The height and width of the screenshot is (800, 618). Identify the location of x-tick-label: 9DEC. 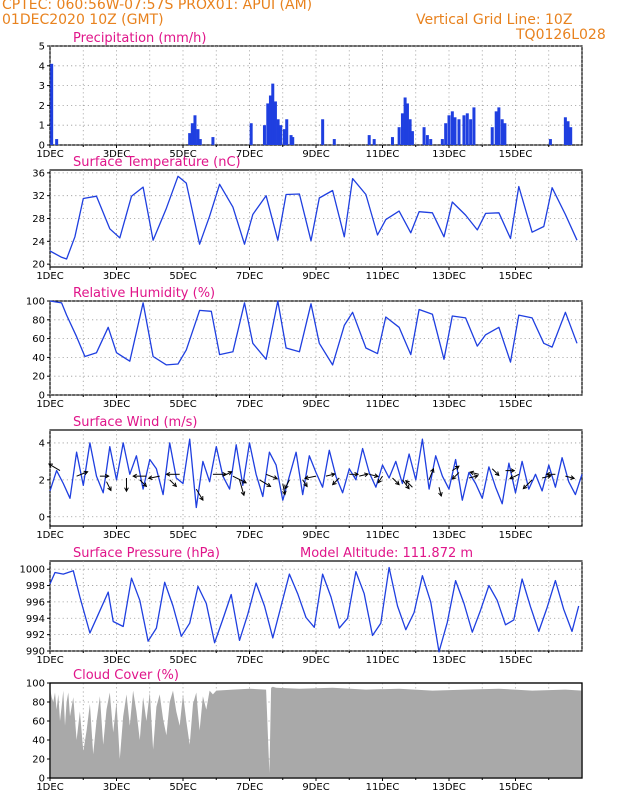
(315, 535).